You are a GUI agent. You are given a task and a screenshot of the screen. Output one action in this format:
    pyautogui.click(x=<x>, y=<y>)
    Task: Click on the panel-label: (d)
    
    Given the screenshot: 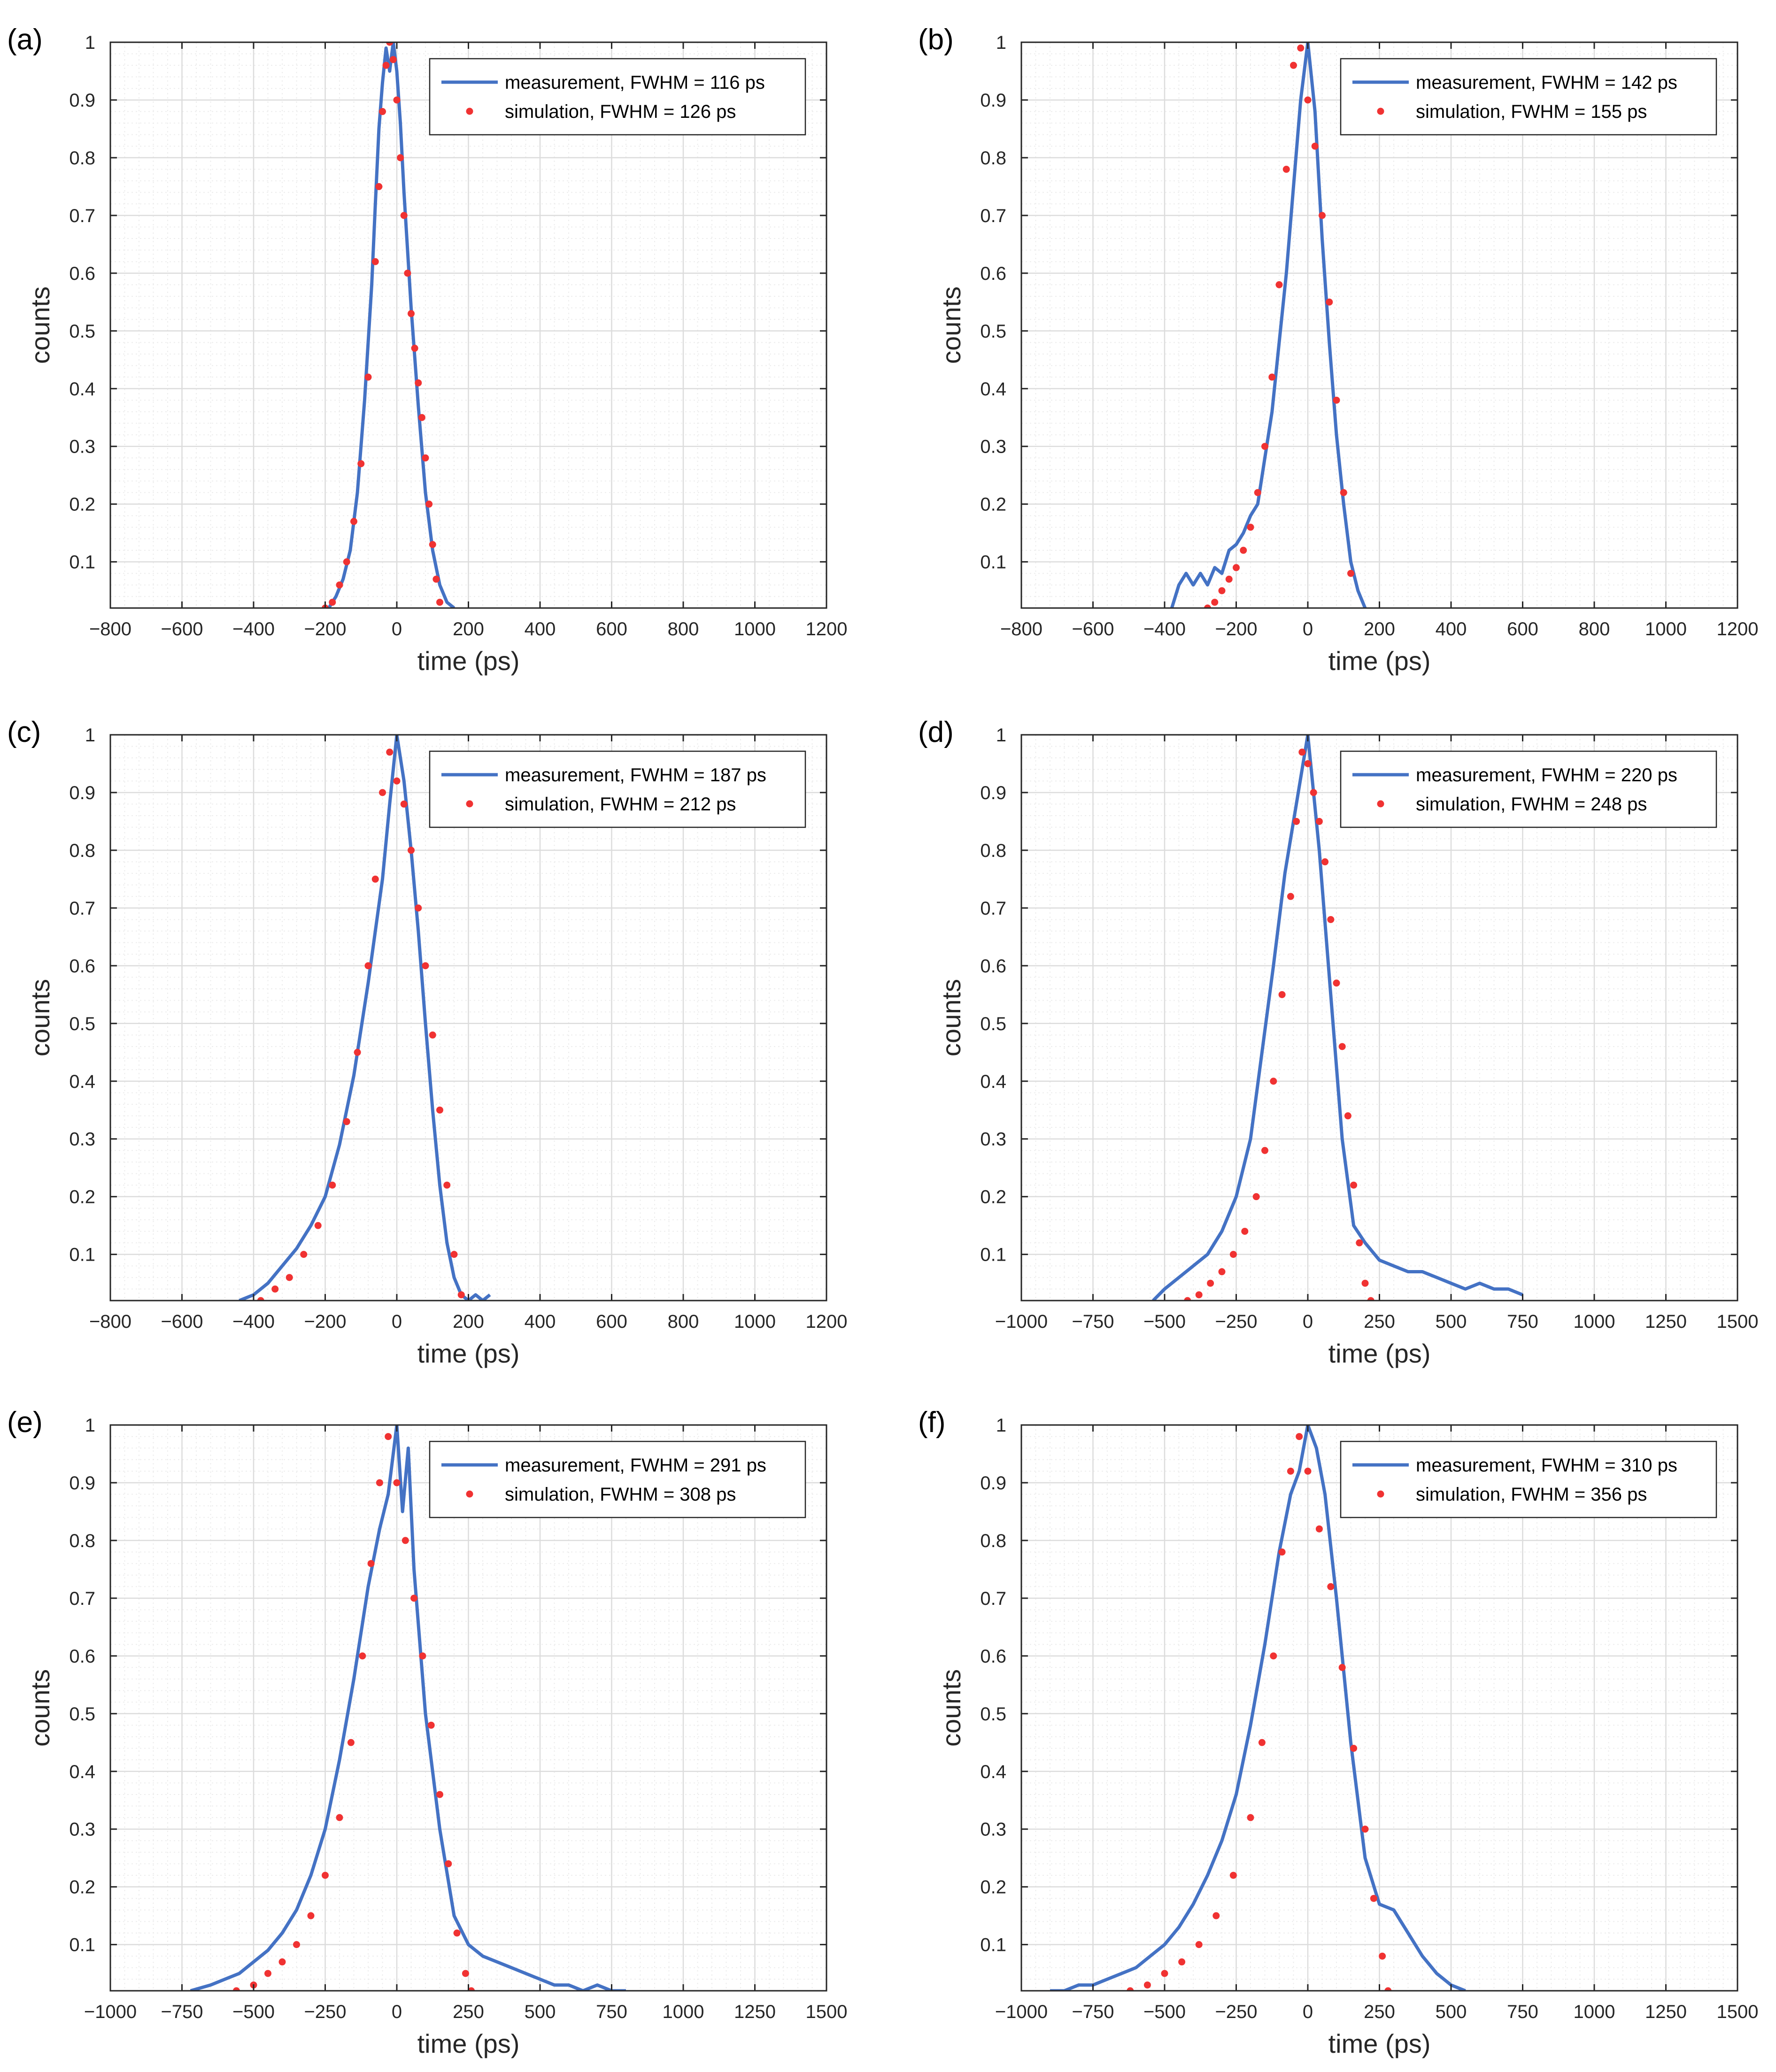 What is the action you would take?
    pyautogui.click(x=936, y=732)
    